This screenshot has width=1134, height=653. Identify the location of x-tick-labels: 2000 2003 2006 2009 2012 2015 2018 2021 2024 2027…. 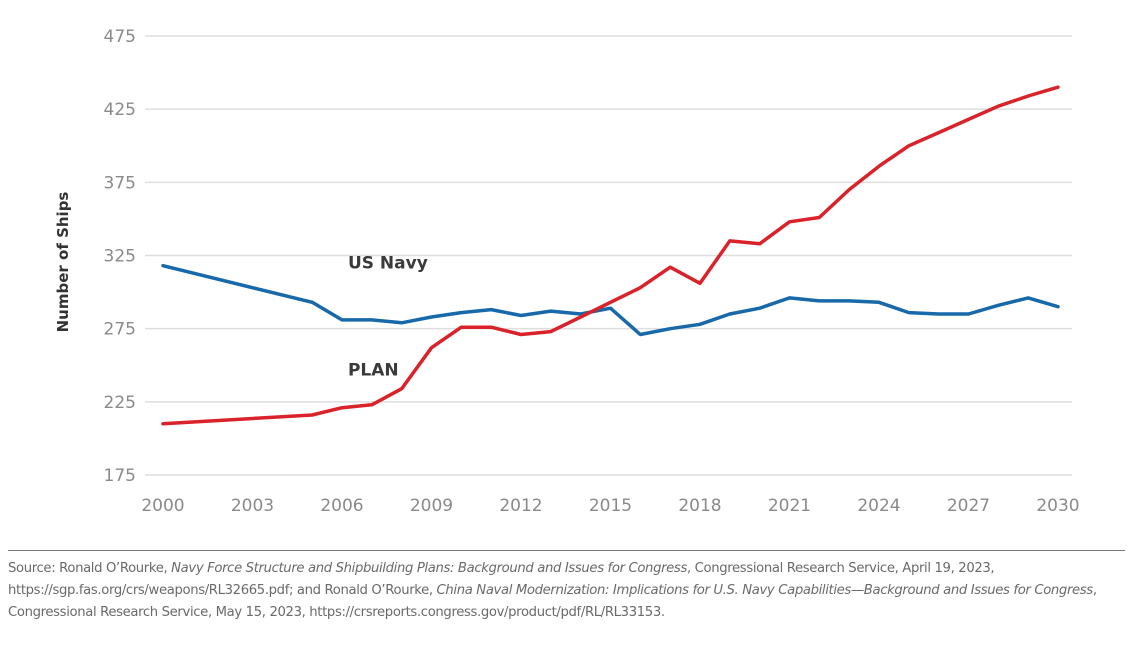
(610, 506).